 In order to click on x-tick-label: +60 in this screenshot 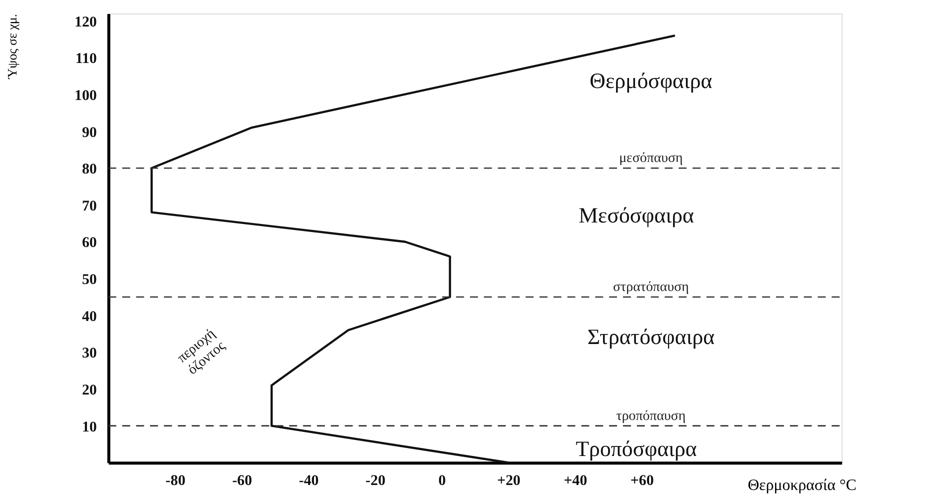, I will do `click(642, 480)`.